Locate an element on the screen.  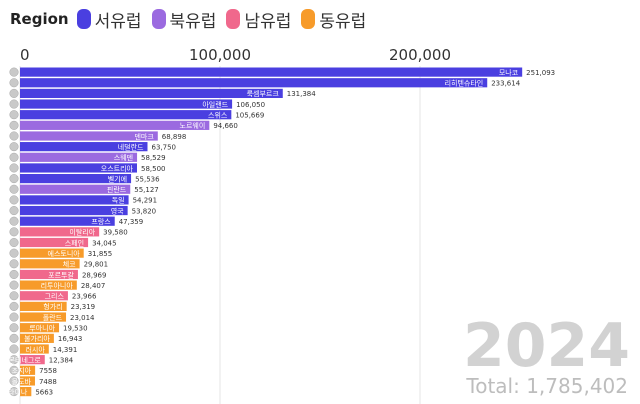
bar-value-label: 58,529 is located at coordinates (153, 158).